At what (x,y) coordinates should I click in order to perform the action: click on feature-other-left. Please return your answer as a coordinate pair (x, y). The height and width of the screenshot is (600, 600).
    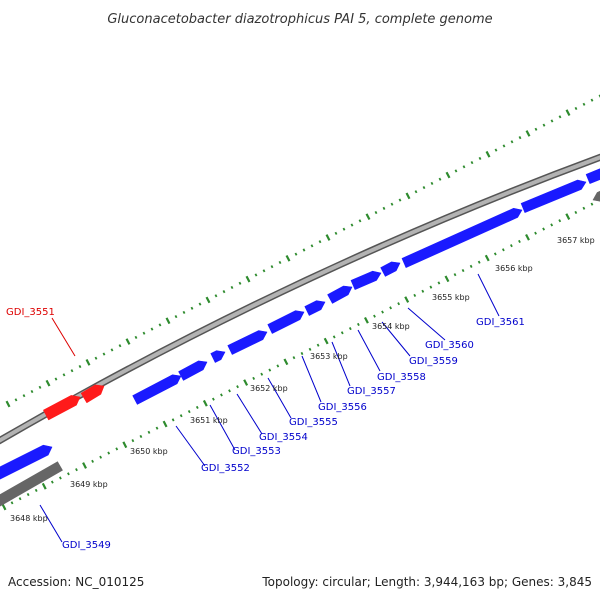
    Looking at the image, I should click on (31, 484).